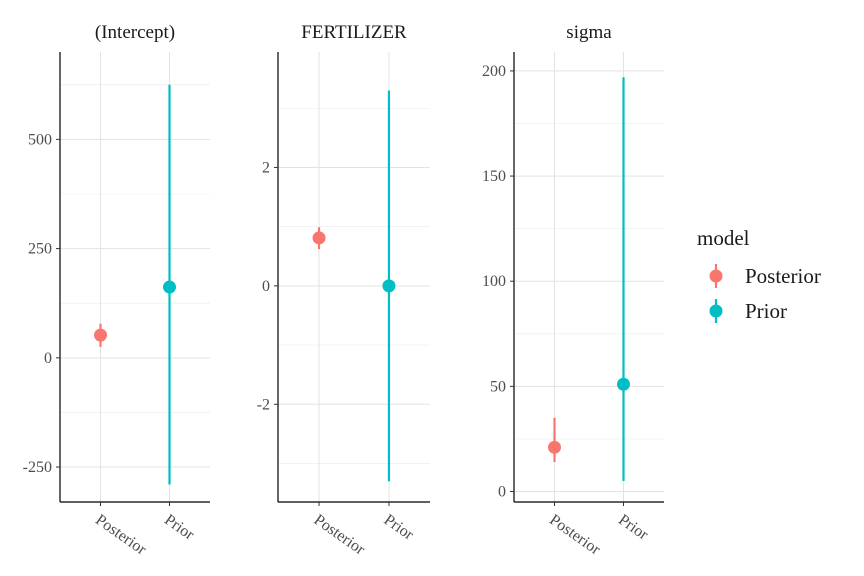 The image size is (864, 576). I want to click on panel-title: (Intercept), so click(135, 32).